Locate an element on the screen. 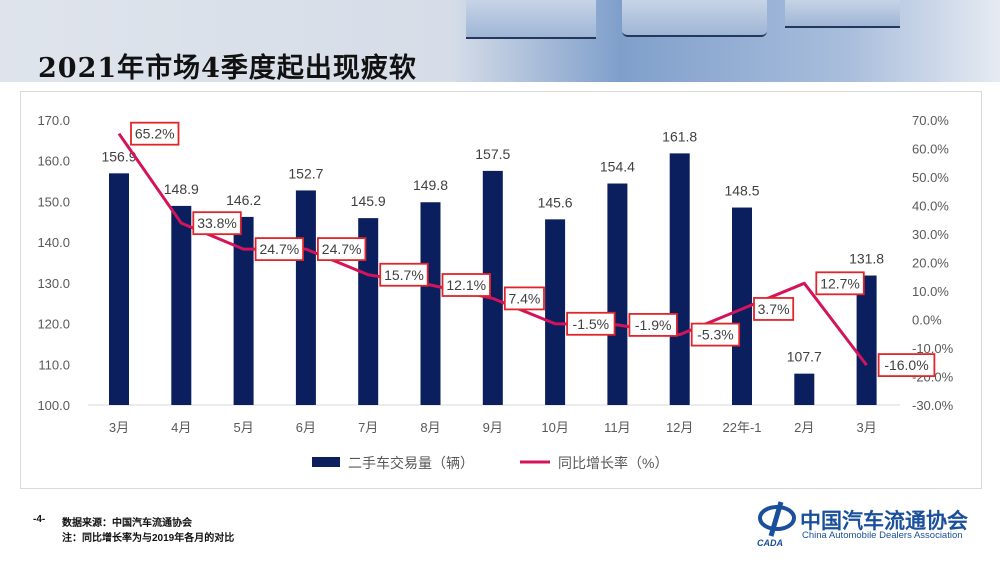 The height and width of the screenshot is (563, 1000). x-axis-tick: 9月 is located at coordinates (493, 427).